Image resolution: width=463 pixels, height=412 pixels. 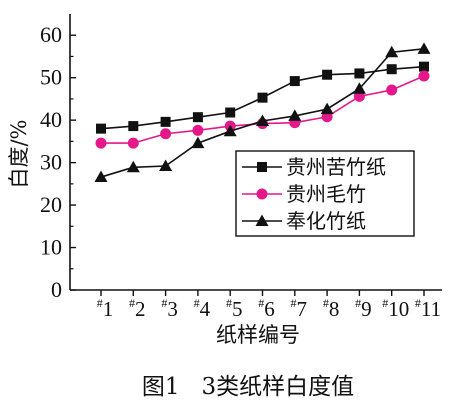 What do you see at coordinates (248, 387) in the screenshot?
I see `figure-caption: 图1 3类纸样白度值` at bounding box center [248, 387].